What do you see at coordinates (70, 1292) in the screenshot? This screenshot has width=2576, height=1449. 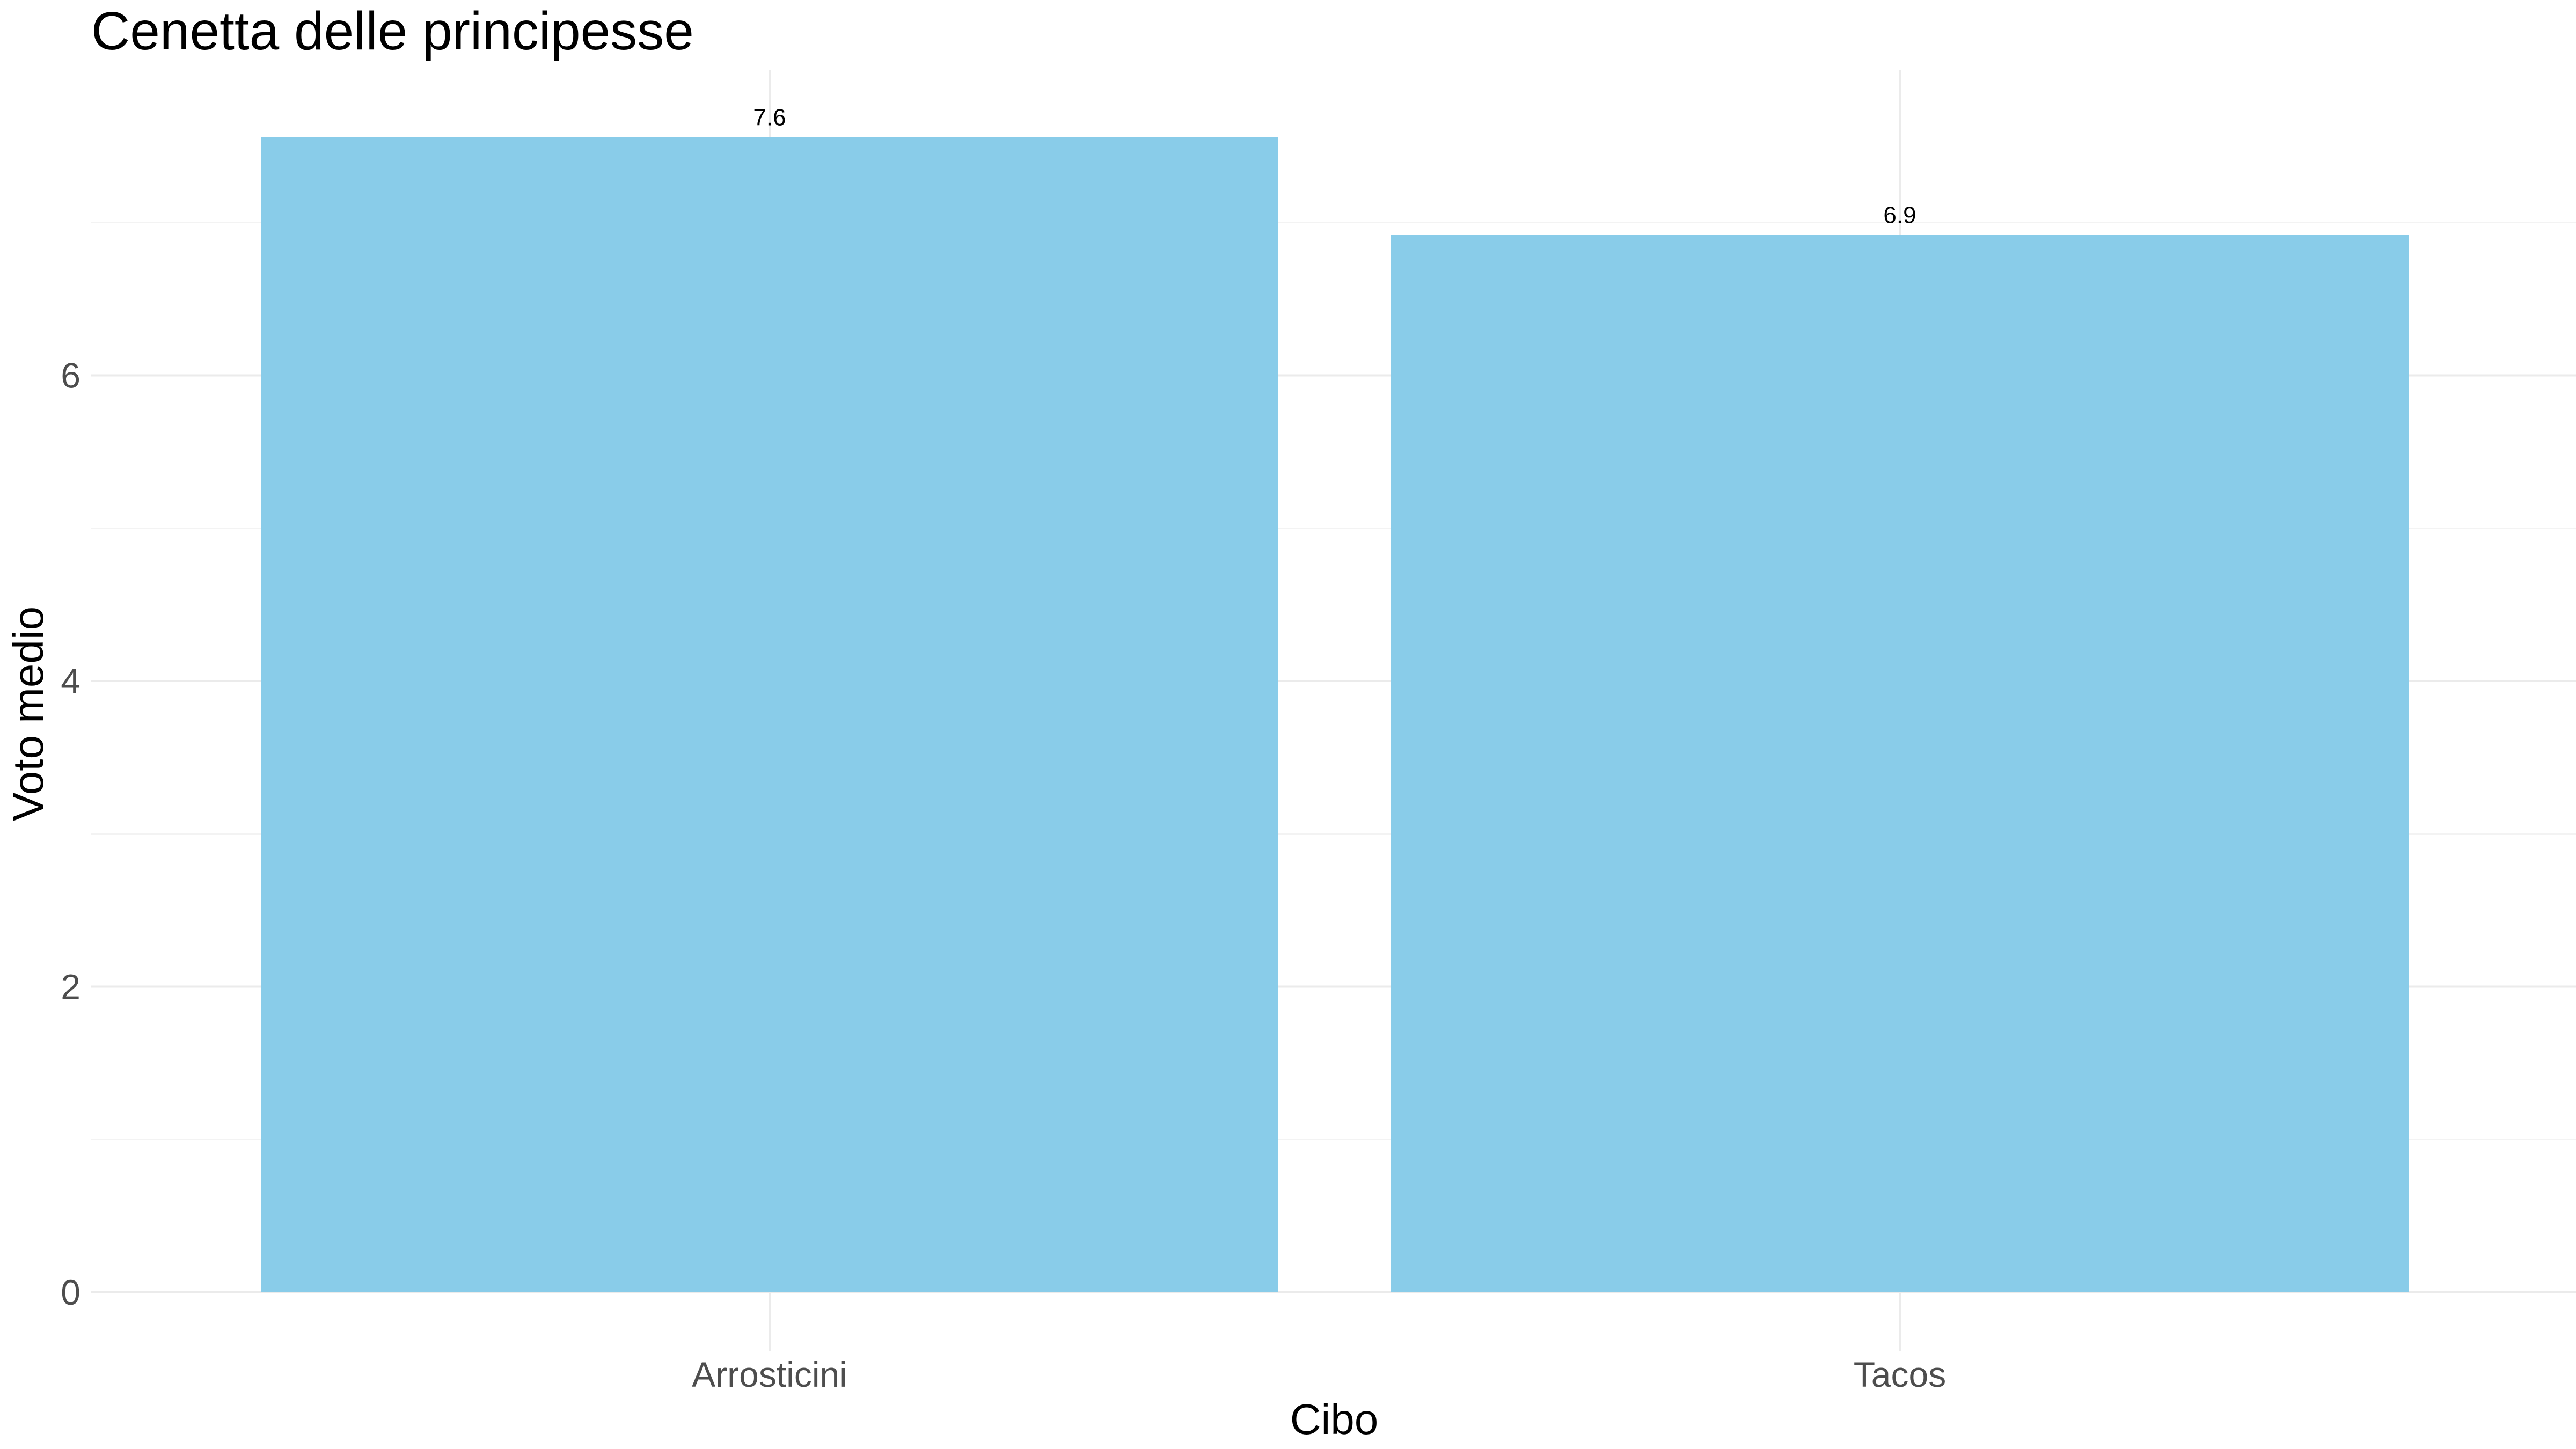 I see `y-tick-label: 0` at bounding box center [70, 1292].